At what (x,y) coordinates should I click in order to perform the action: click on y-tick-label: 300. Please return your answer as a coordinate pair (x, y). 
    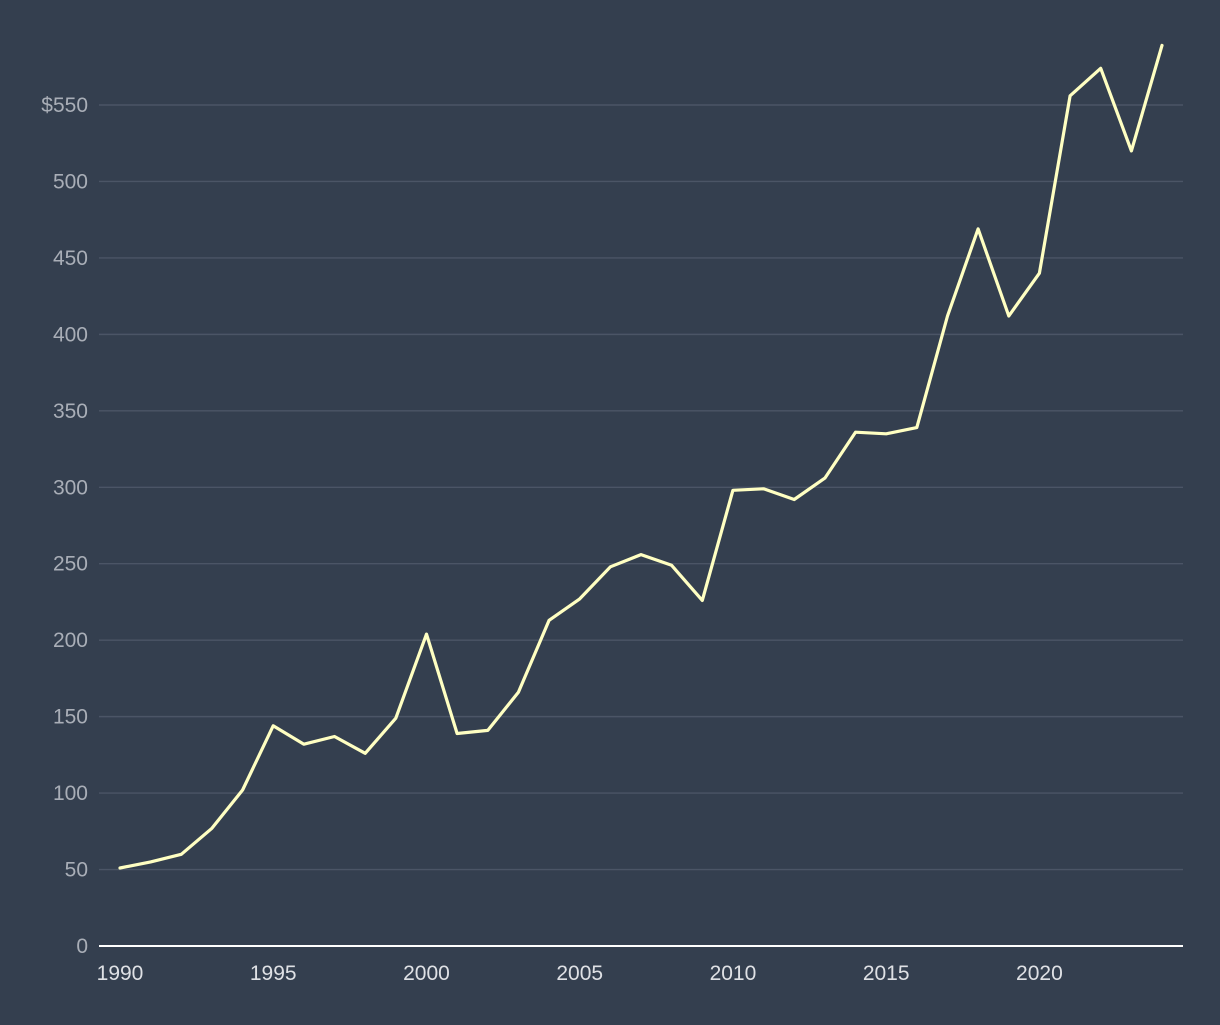
    Looking at the image, I should click on (70, 487).